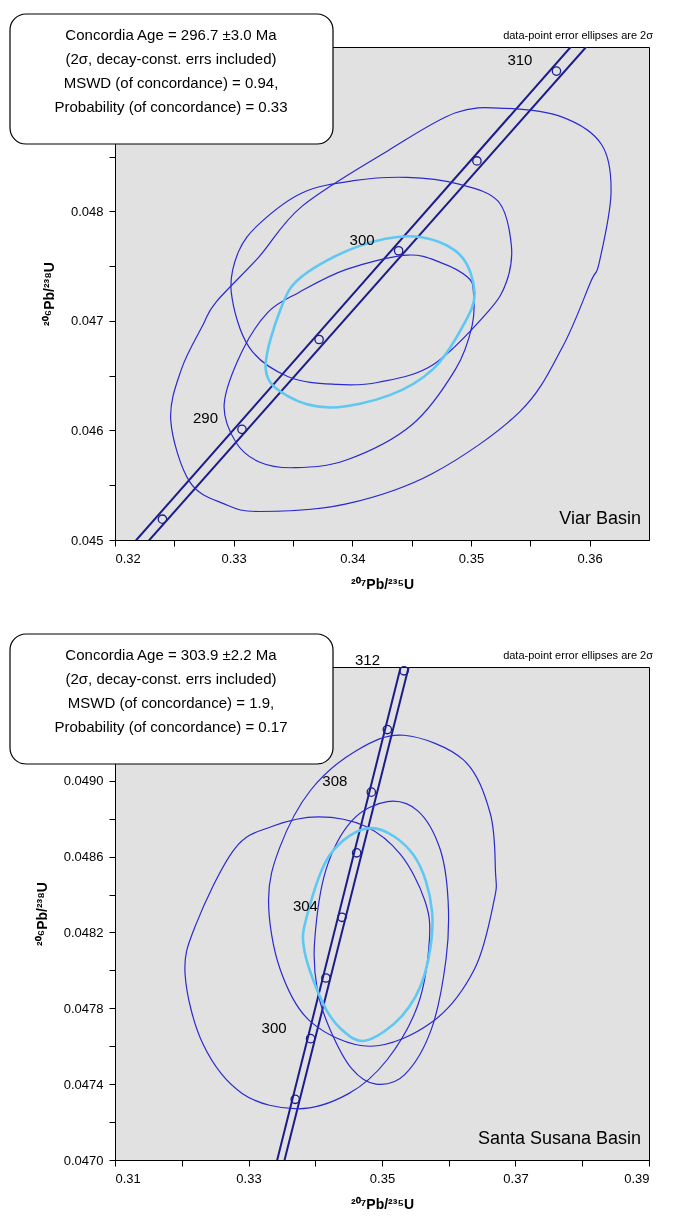 This screenshot has width=681, height=1219. Describe the element at coordinates (353, 558) in the screenshot. I see `x-tick-label: 0.34` at that location.